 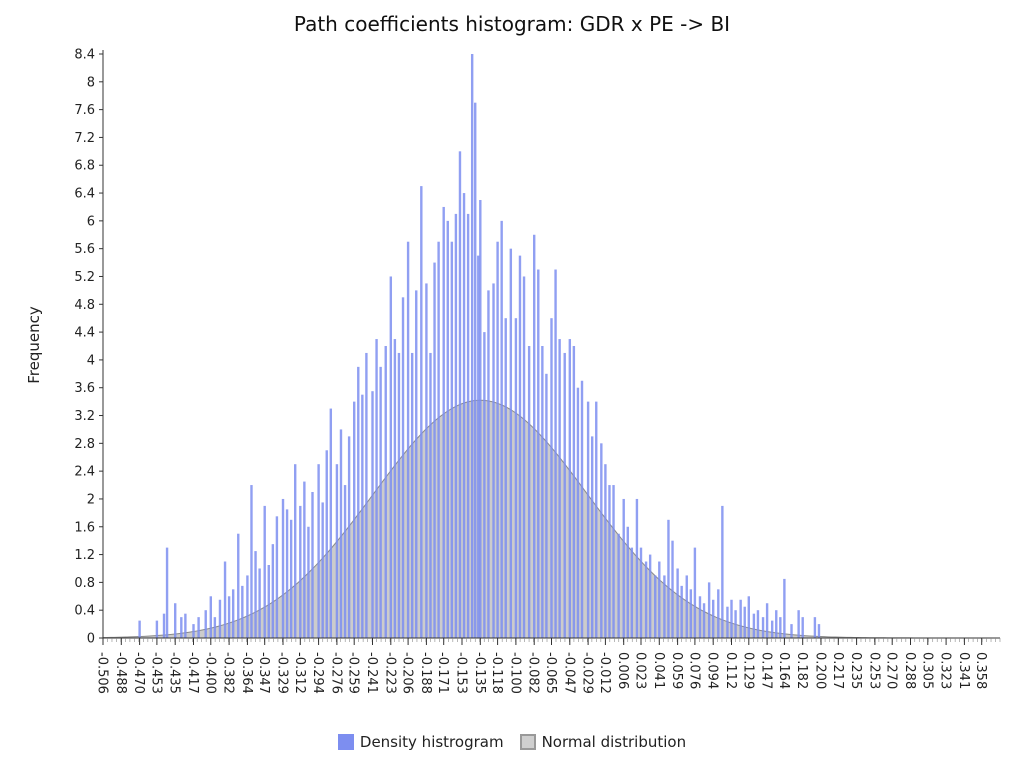 I want to click on x-tick-label: 0.059, so click(x=676, y=670).